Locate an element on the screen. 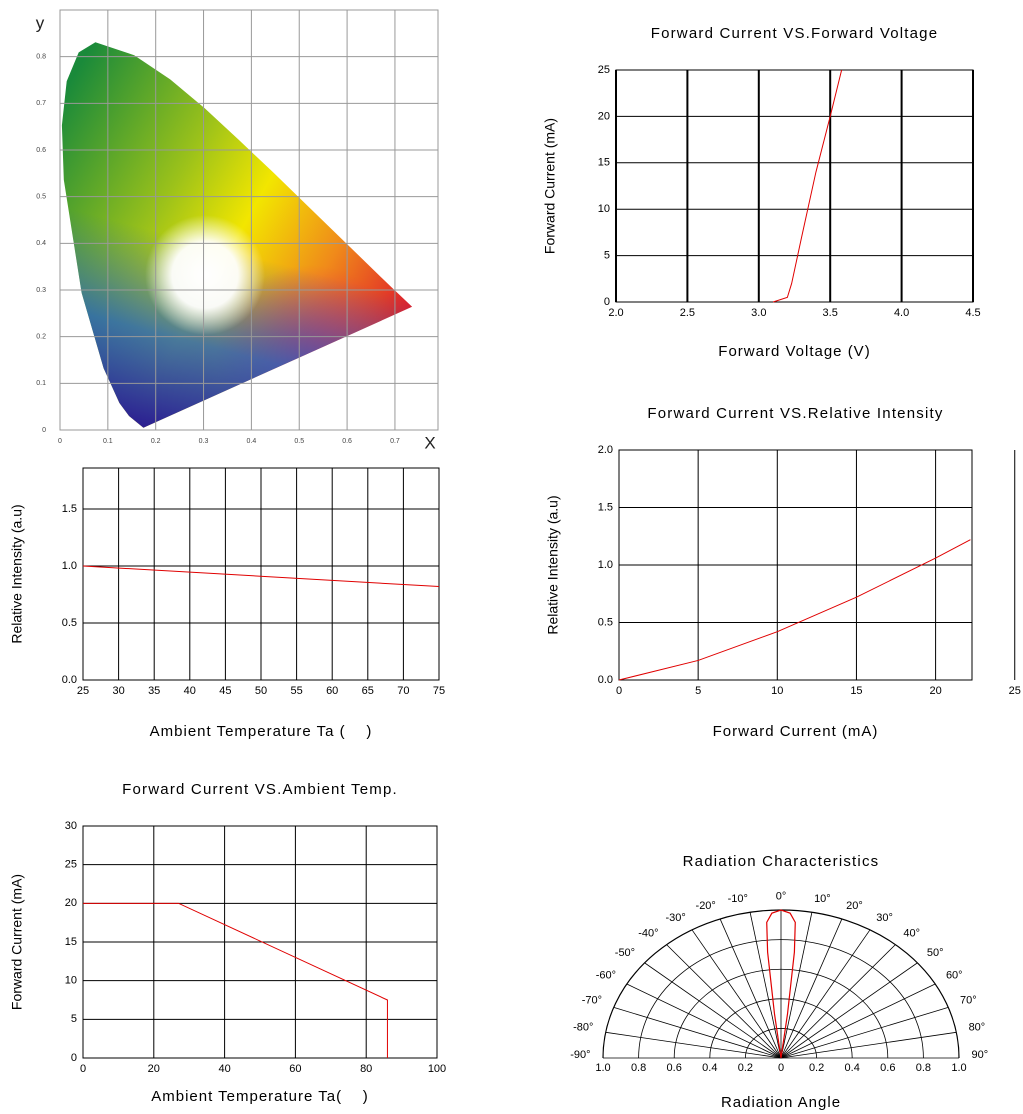 This screenshot has width=1023, height=1114. angle-tick-label: -40° is located at coordinates (648, 934).